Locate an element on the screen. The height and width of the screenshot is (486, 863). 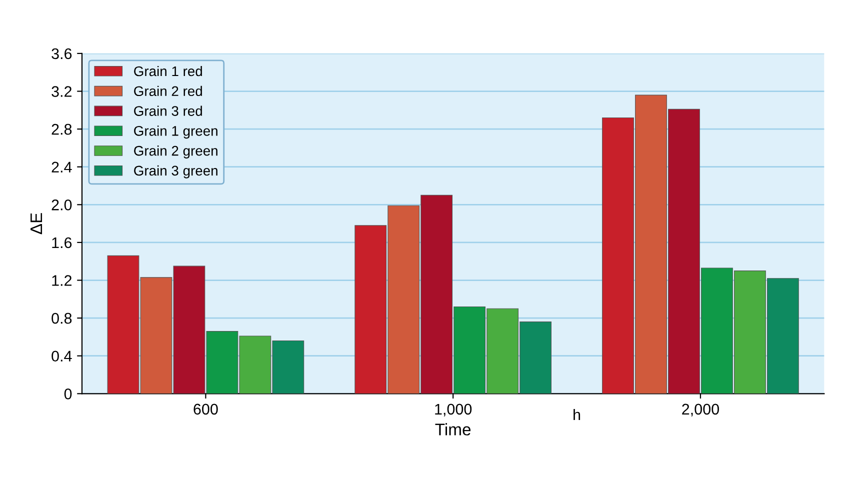
y-axis-title: ΔE is located at coordinates (36, 223).